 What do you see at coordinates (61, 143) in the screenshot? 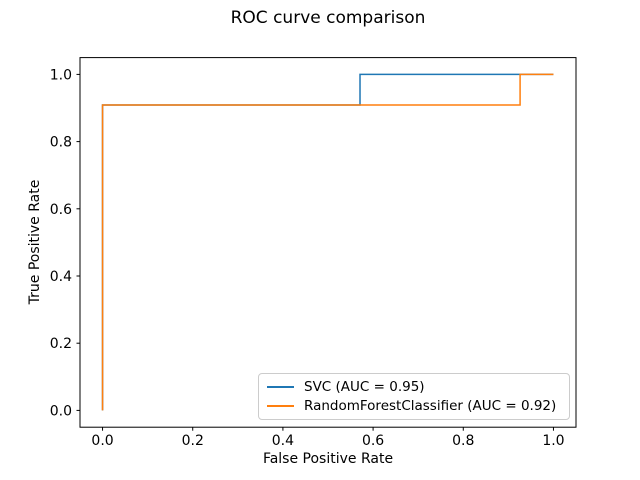
I see `y-tick-label: 0.8` at bounding box center [61, 143].